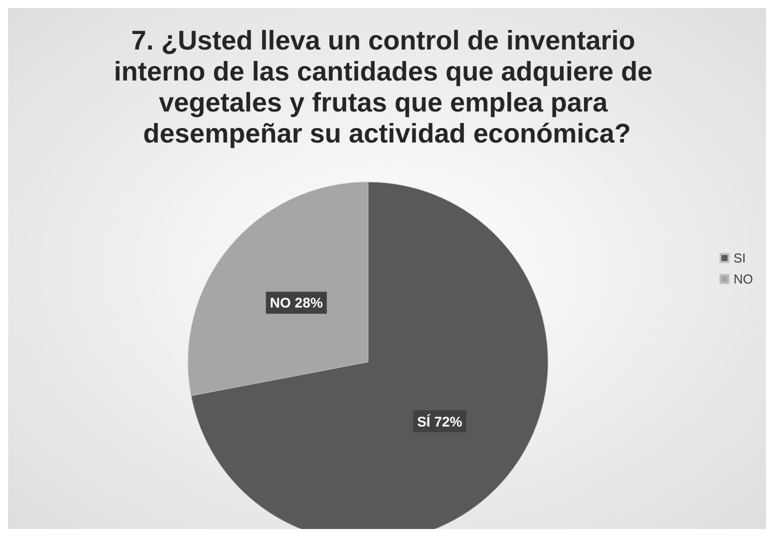 The width and height of the screenshot is (774, 537). What do you see at coordinates (743, 279) in the screenshot?
I see `legend-label: NO` at bounding box center [743, 279].